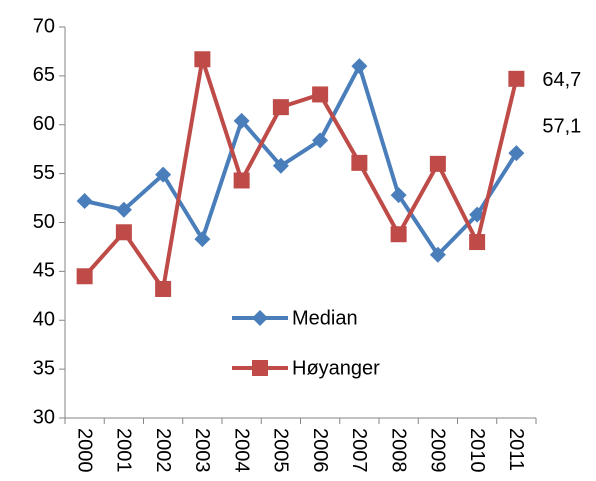 The image size is (596, 481). What do you see at coordinates (516, 449) in the screenshot?
I see `x-tick-label: 2011` at bounding box center [516, 449].